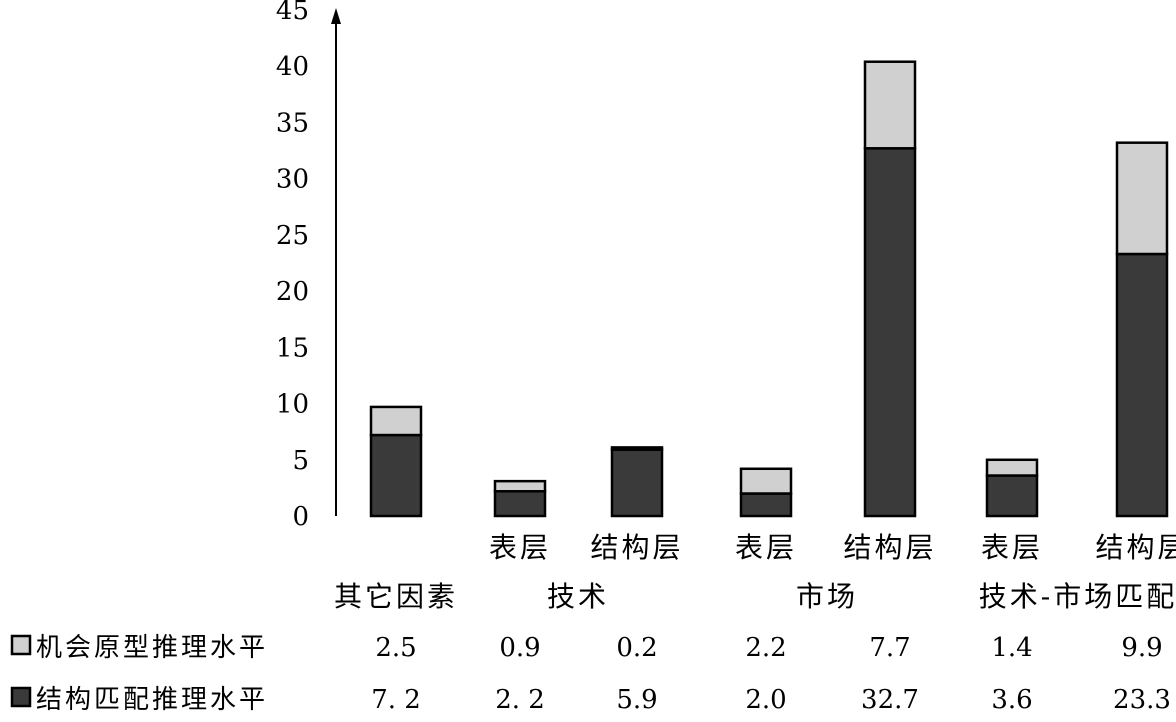 This screenshot has height=722, width=1176. Describe the element at coordinates (765, 648) in the screenshot. I see `data-label: 2.2` at that location.